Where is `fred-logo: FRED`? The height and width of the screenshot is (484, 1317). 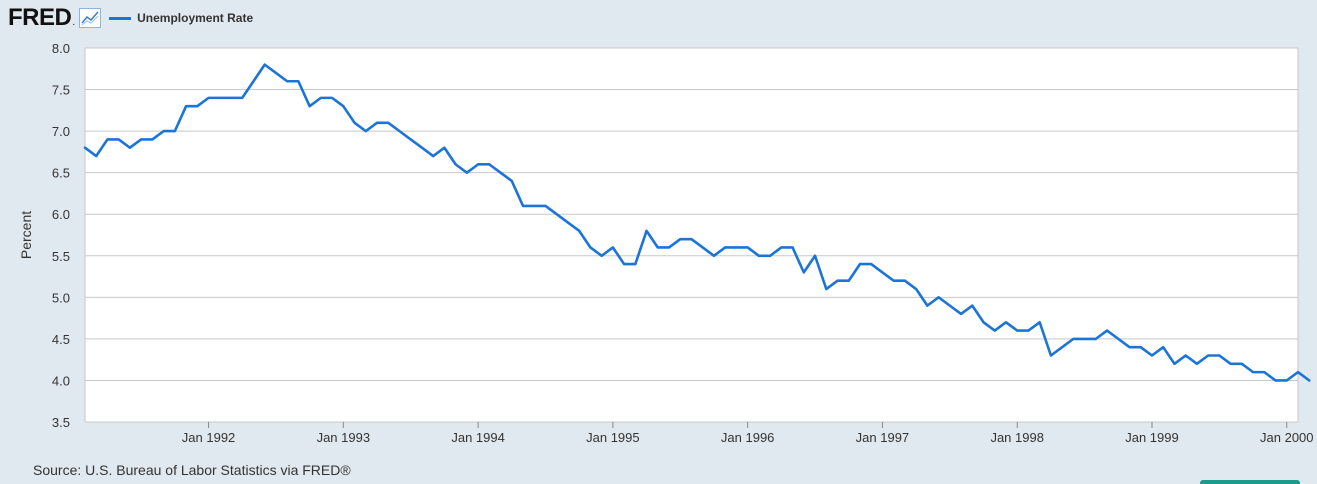 fred-logo: FRED is located at coordinates (40, 17).